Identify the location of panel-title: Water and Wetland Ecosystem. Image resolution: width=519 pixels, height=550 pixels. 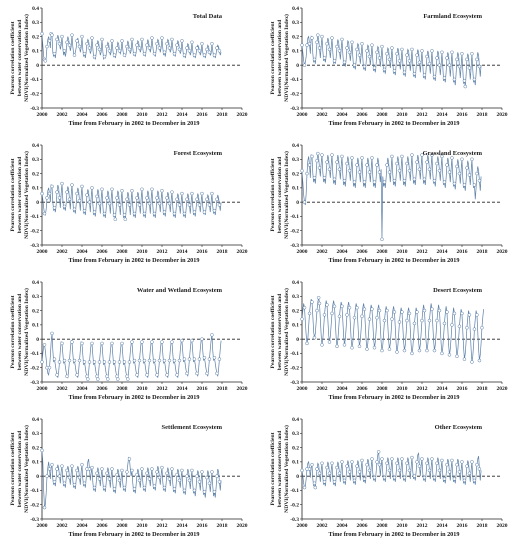
(180, 290).